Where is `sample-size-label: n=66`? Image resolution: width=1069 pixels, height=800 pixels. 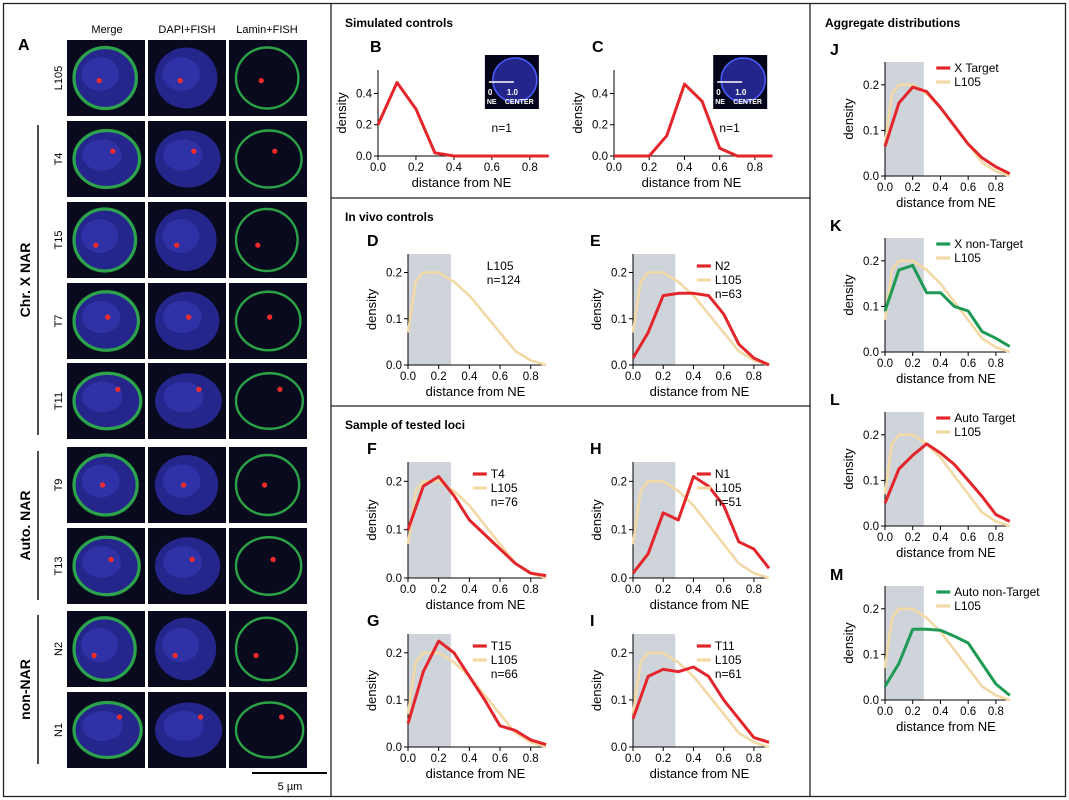
sample-size-label: n=66 is located at coordinates (504, 674).